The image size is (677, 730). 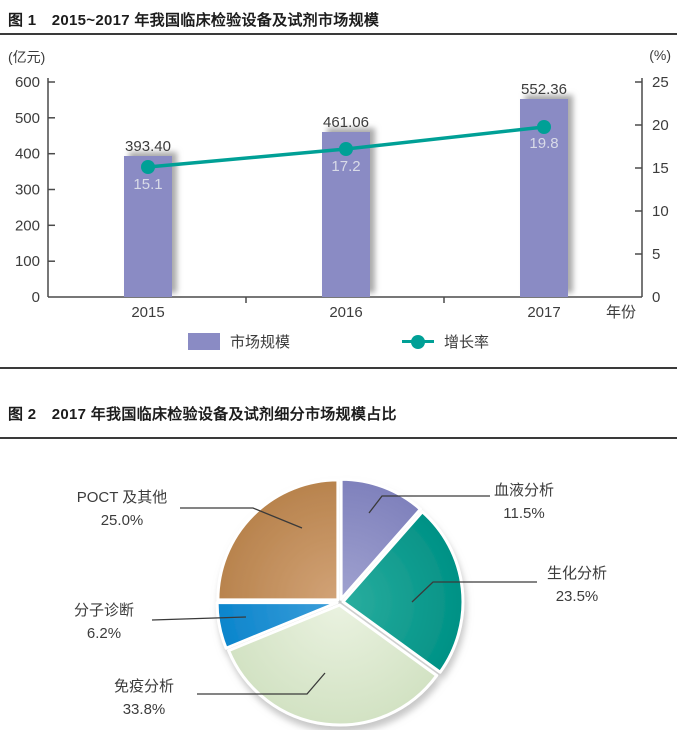 What do you see at coordinates (194, 20) in the screenshot?
I see `figure1-title: 图 1 2015~2017 年我国临床检验设备及试剂市场规模` at bounding box center [194, 20].